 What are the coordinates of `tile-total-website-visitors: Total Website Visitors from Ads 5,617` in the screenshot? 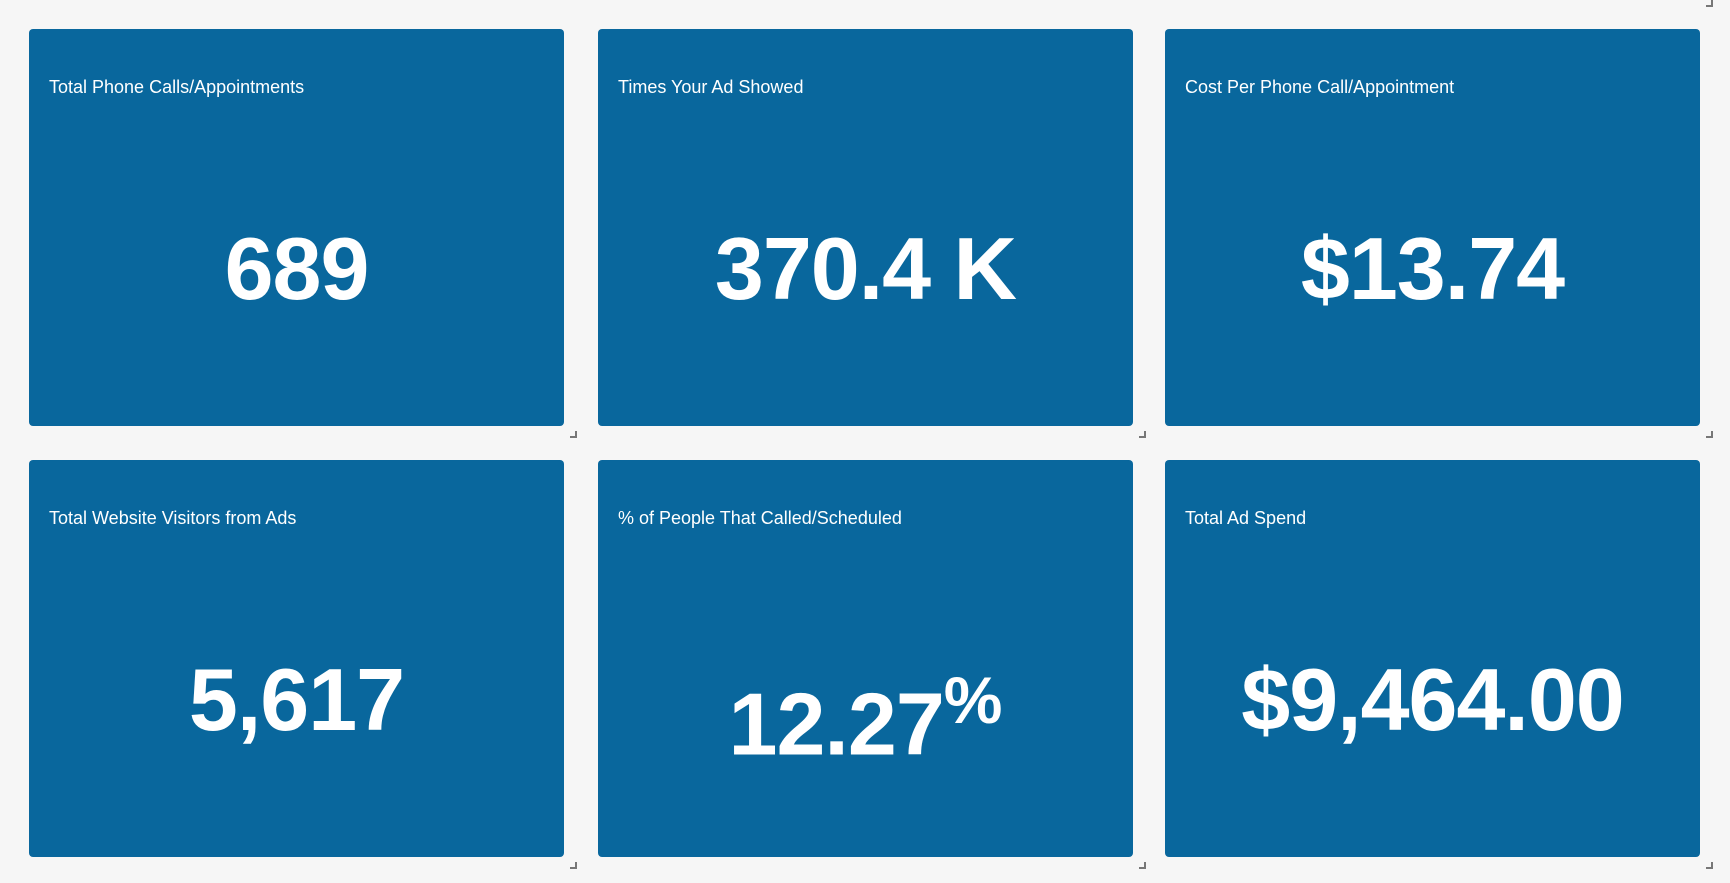 It's located at (296, 658).